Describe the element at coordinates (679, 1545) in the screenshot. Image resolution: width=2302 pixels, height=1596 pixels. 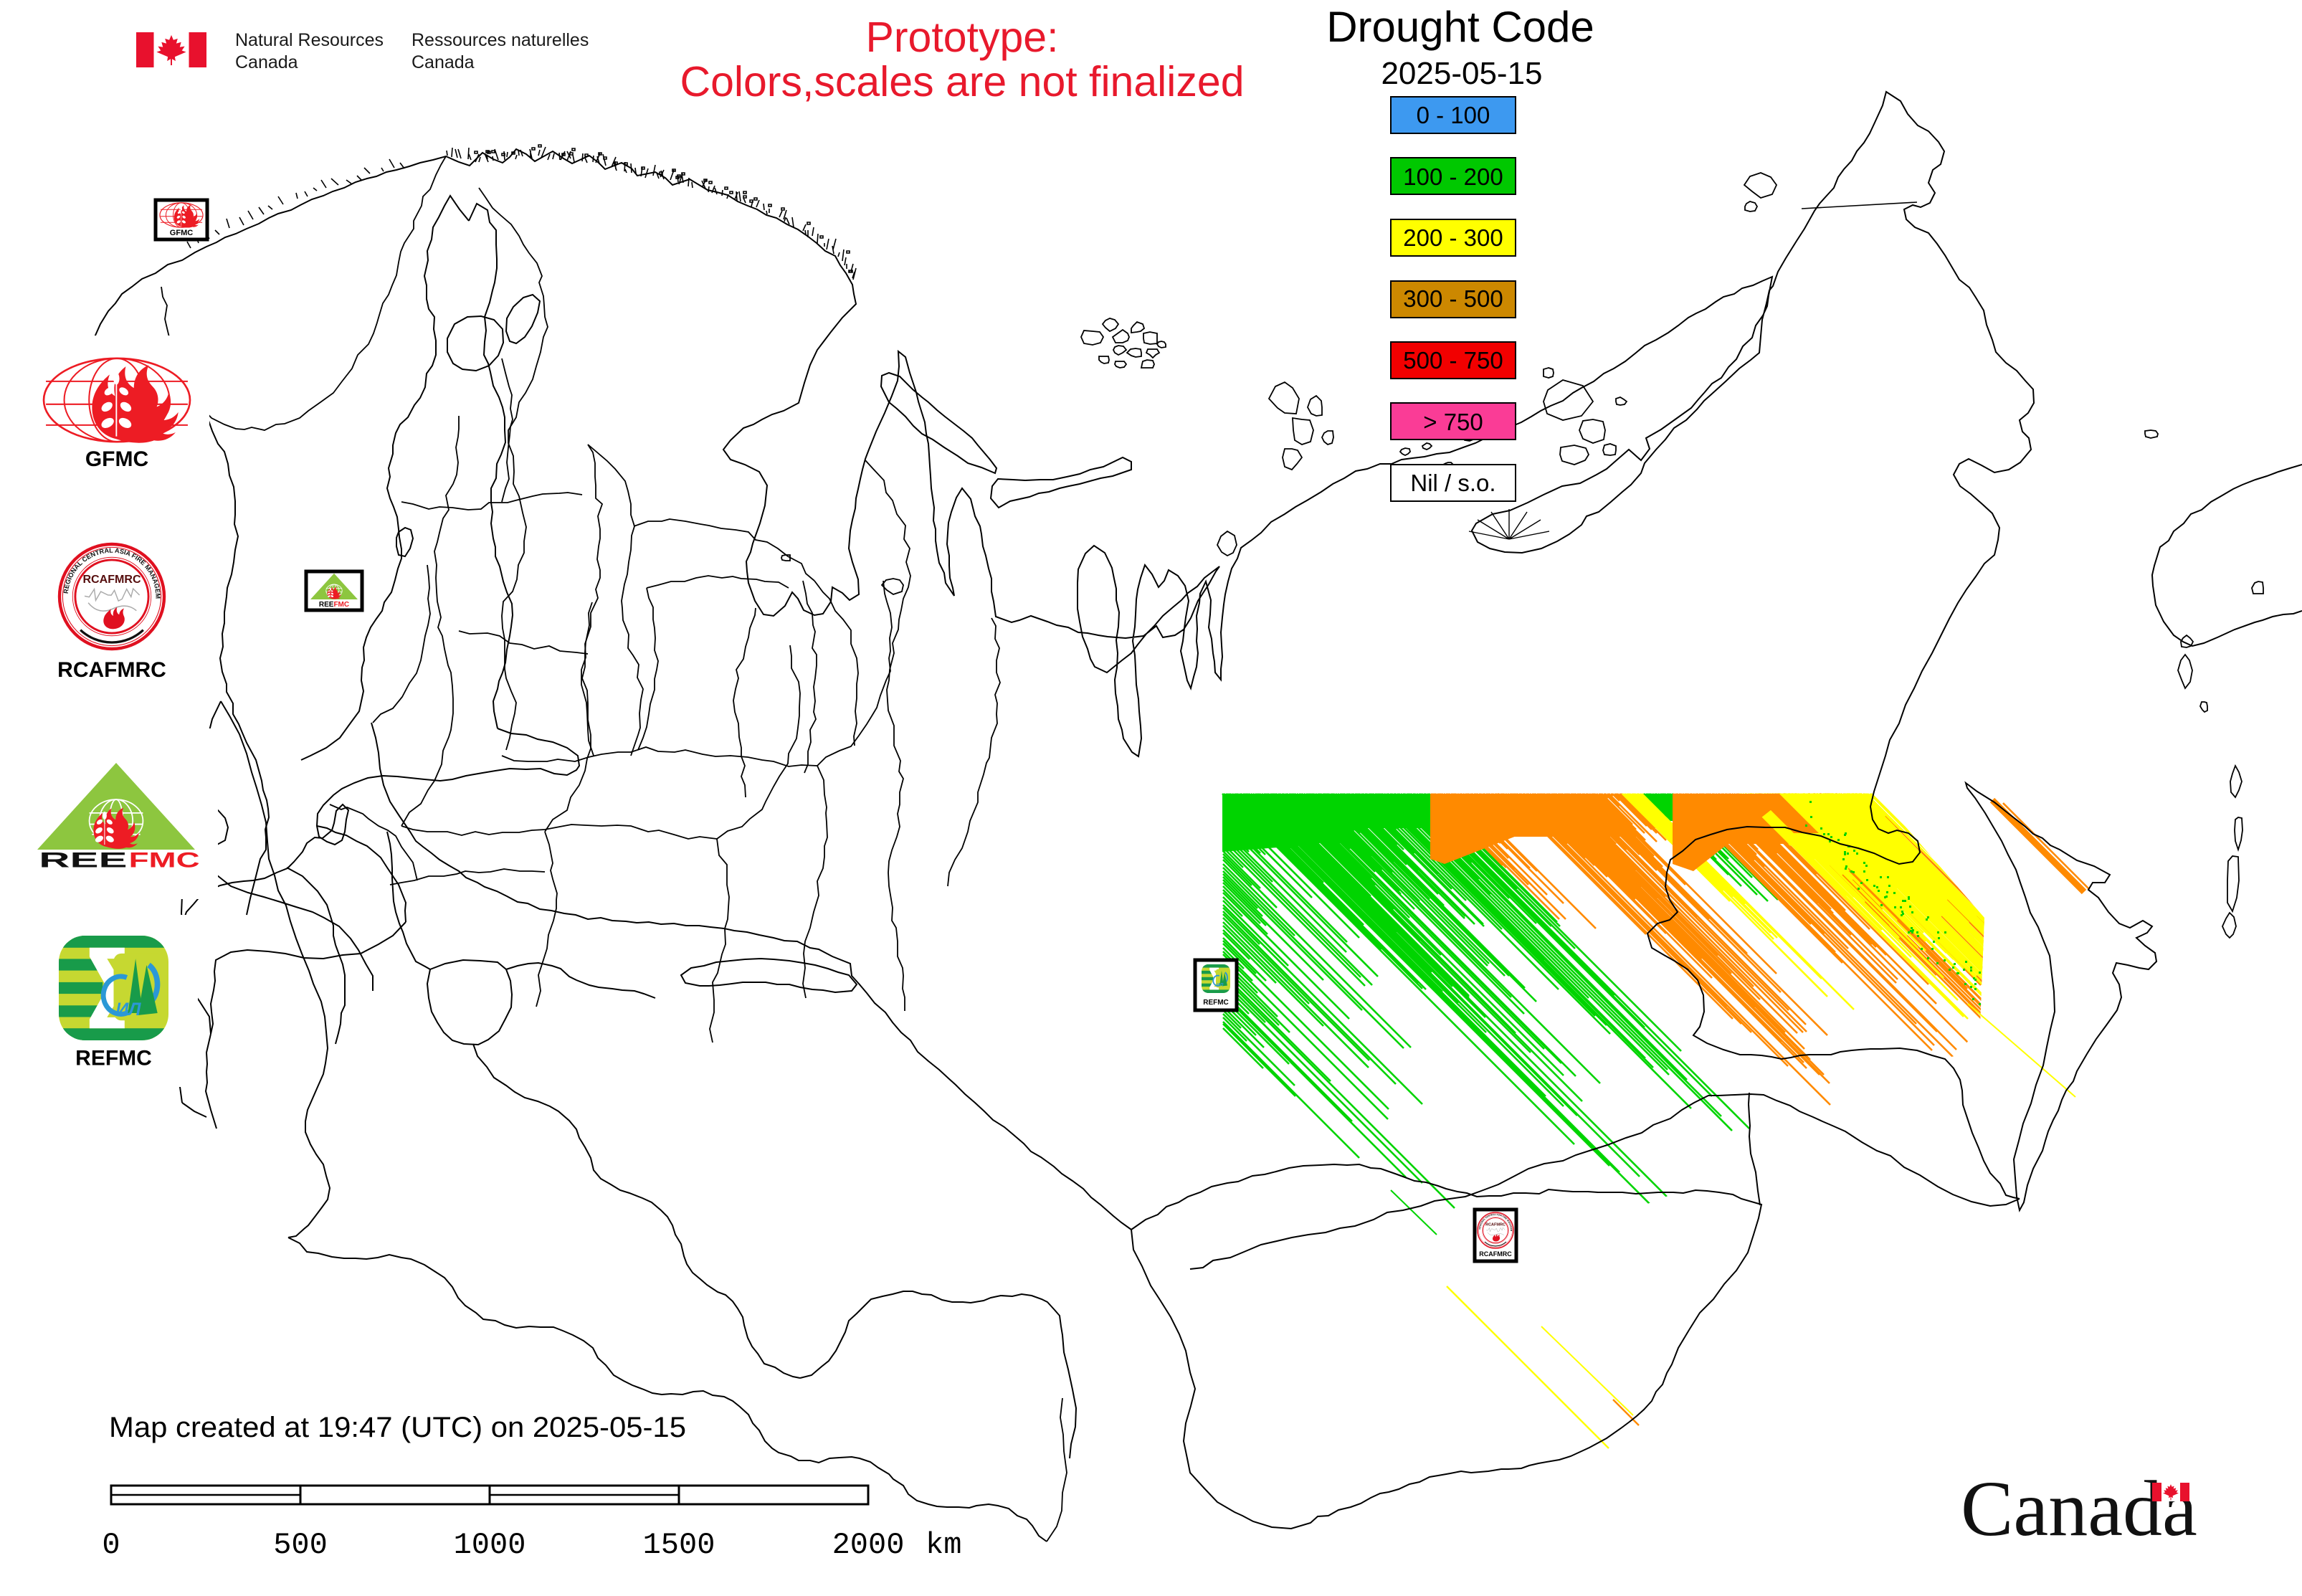
I see `svg-text: 1500` at that location.